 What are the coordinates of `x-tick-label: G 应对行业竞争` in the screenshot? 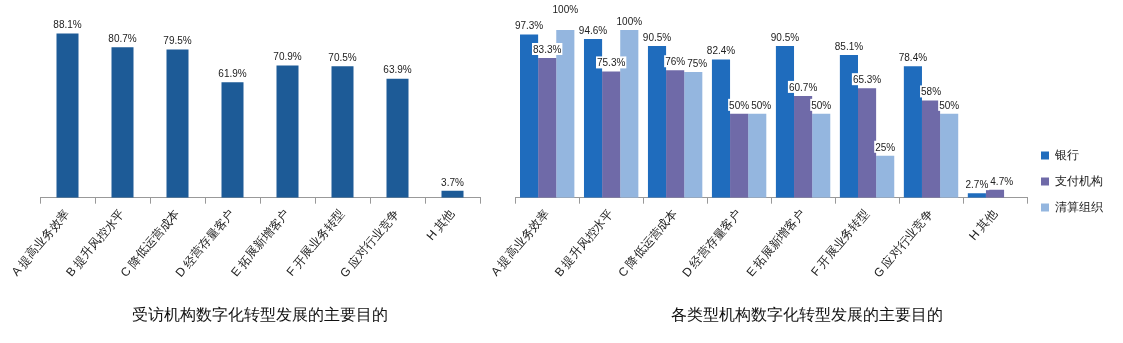 It's located at (903, 243).